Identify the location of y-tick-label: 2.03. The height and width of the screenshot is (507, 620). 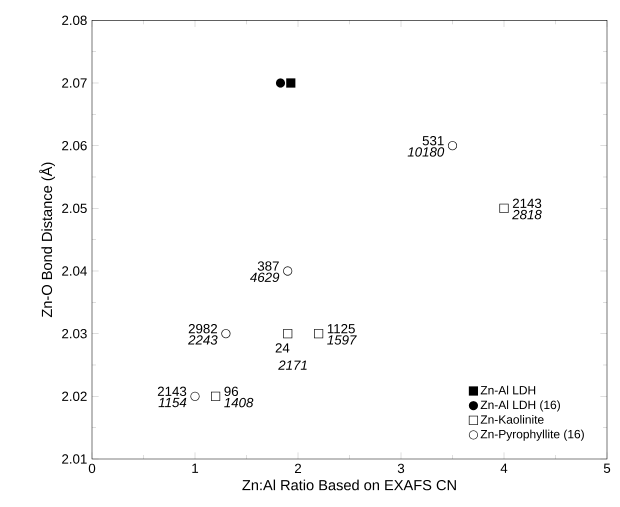
(74, 333).